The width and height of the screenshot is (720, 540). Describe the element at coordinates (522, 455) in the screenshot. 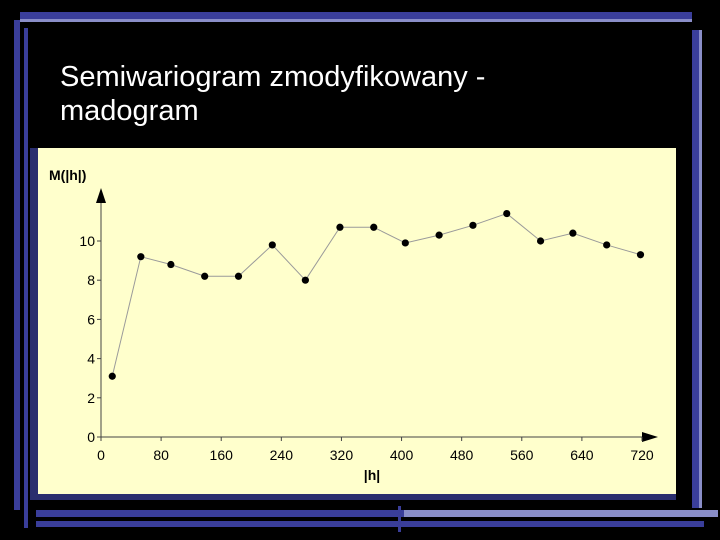

I see `x-tick-label: 560` at that location.